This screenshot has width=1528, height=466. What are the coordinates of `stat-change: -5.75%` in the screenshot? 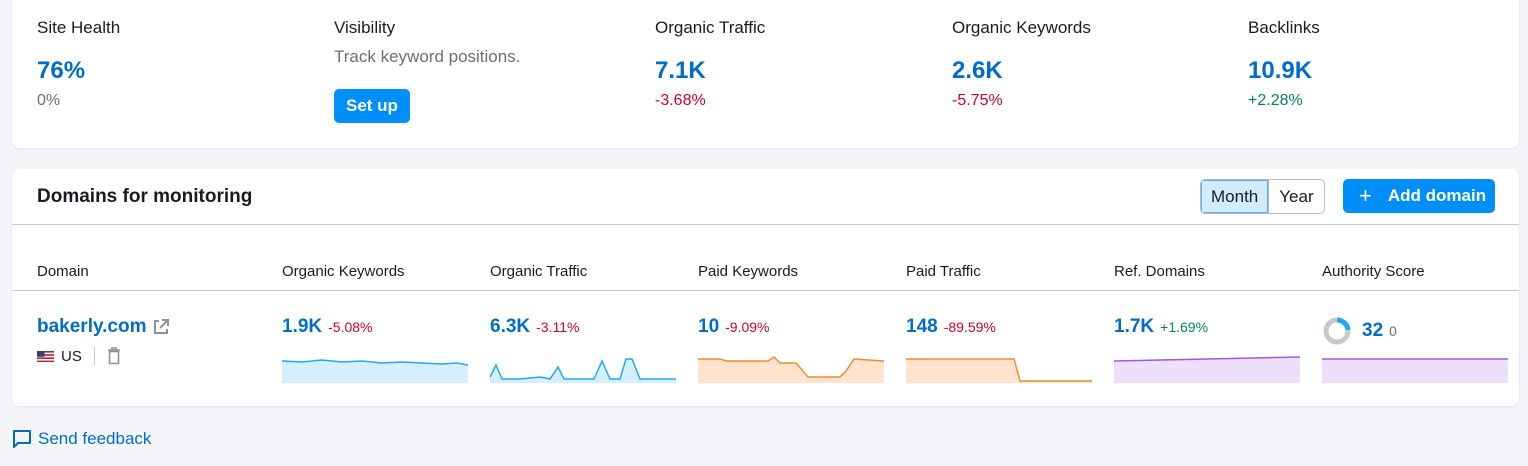 It's located at (977, 100).